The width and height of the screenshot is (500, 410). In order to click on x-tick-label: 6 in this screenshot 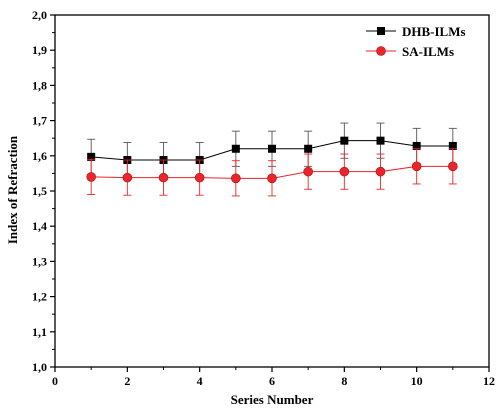, I will do `click(272, 381)`.